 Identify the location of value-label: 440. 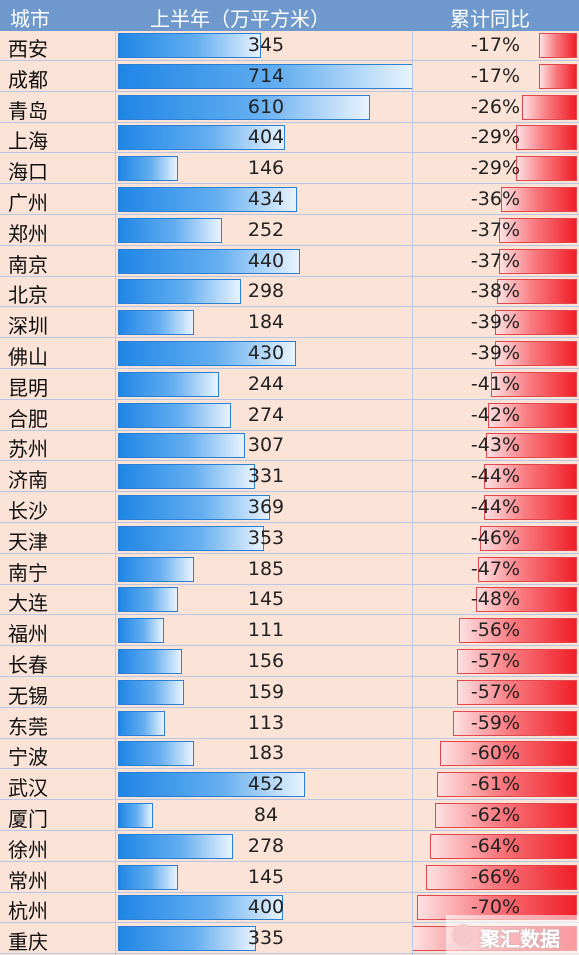
(266, 260).